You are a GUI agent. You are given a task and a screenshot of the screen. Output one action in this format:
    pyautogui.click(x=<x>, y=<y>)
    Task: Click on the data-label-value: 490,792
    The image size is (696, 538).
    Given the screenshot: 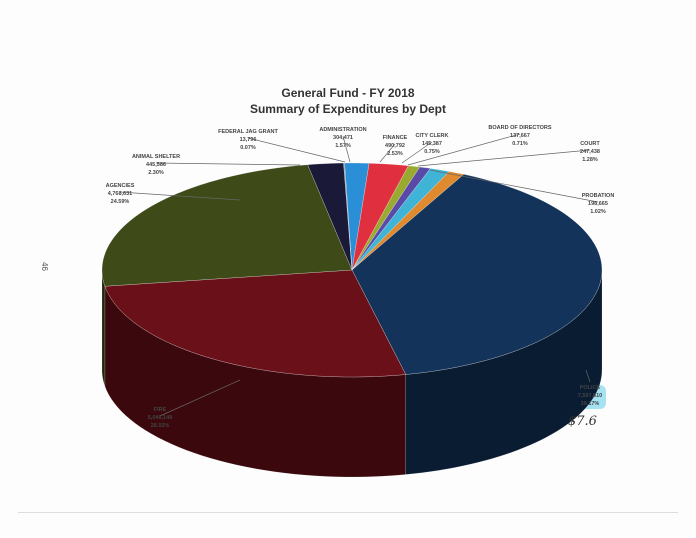 What is the action you would take?
    pyautogui.click(x=395, y=146)
    